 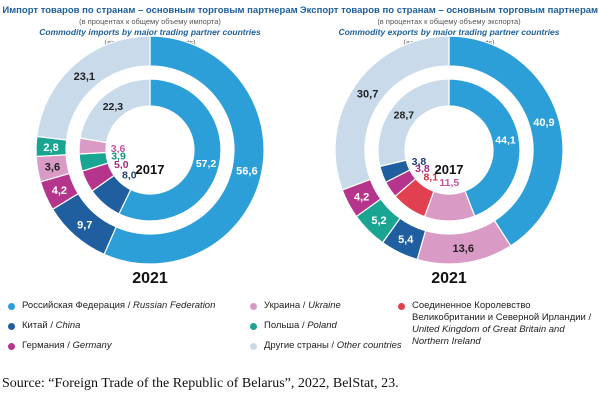 I want to click on inner-ring-label-russia: 44,1, so click(x=505, y=140).